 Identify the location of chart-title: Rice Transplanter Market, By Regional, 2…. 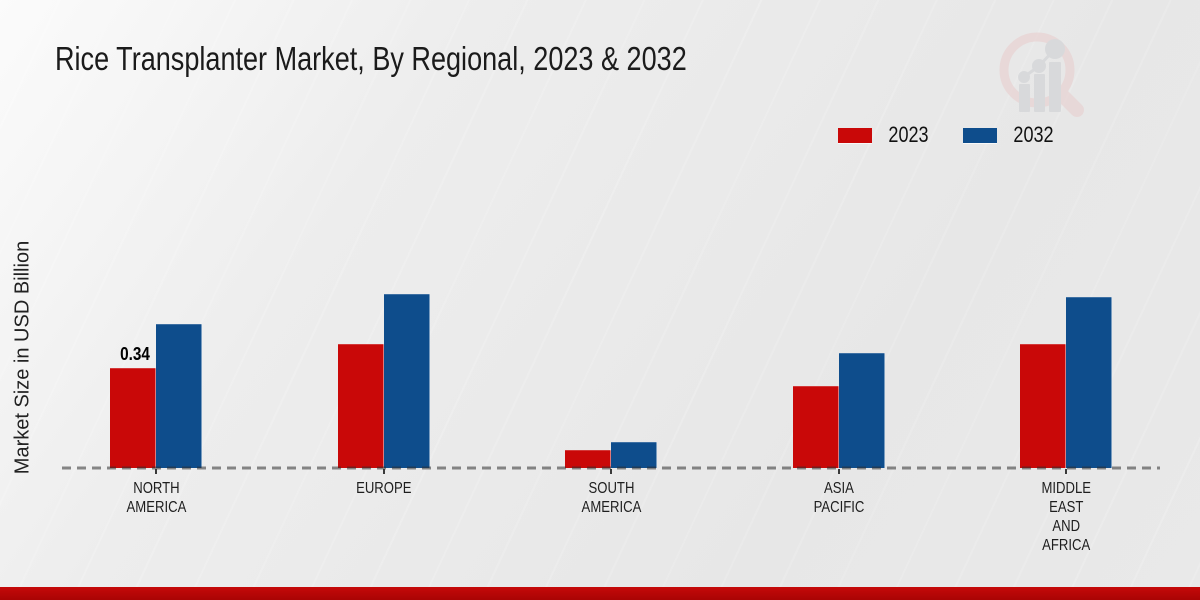
(440, 59).